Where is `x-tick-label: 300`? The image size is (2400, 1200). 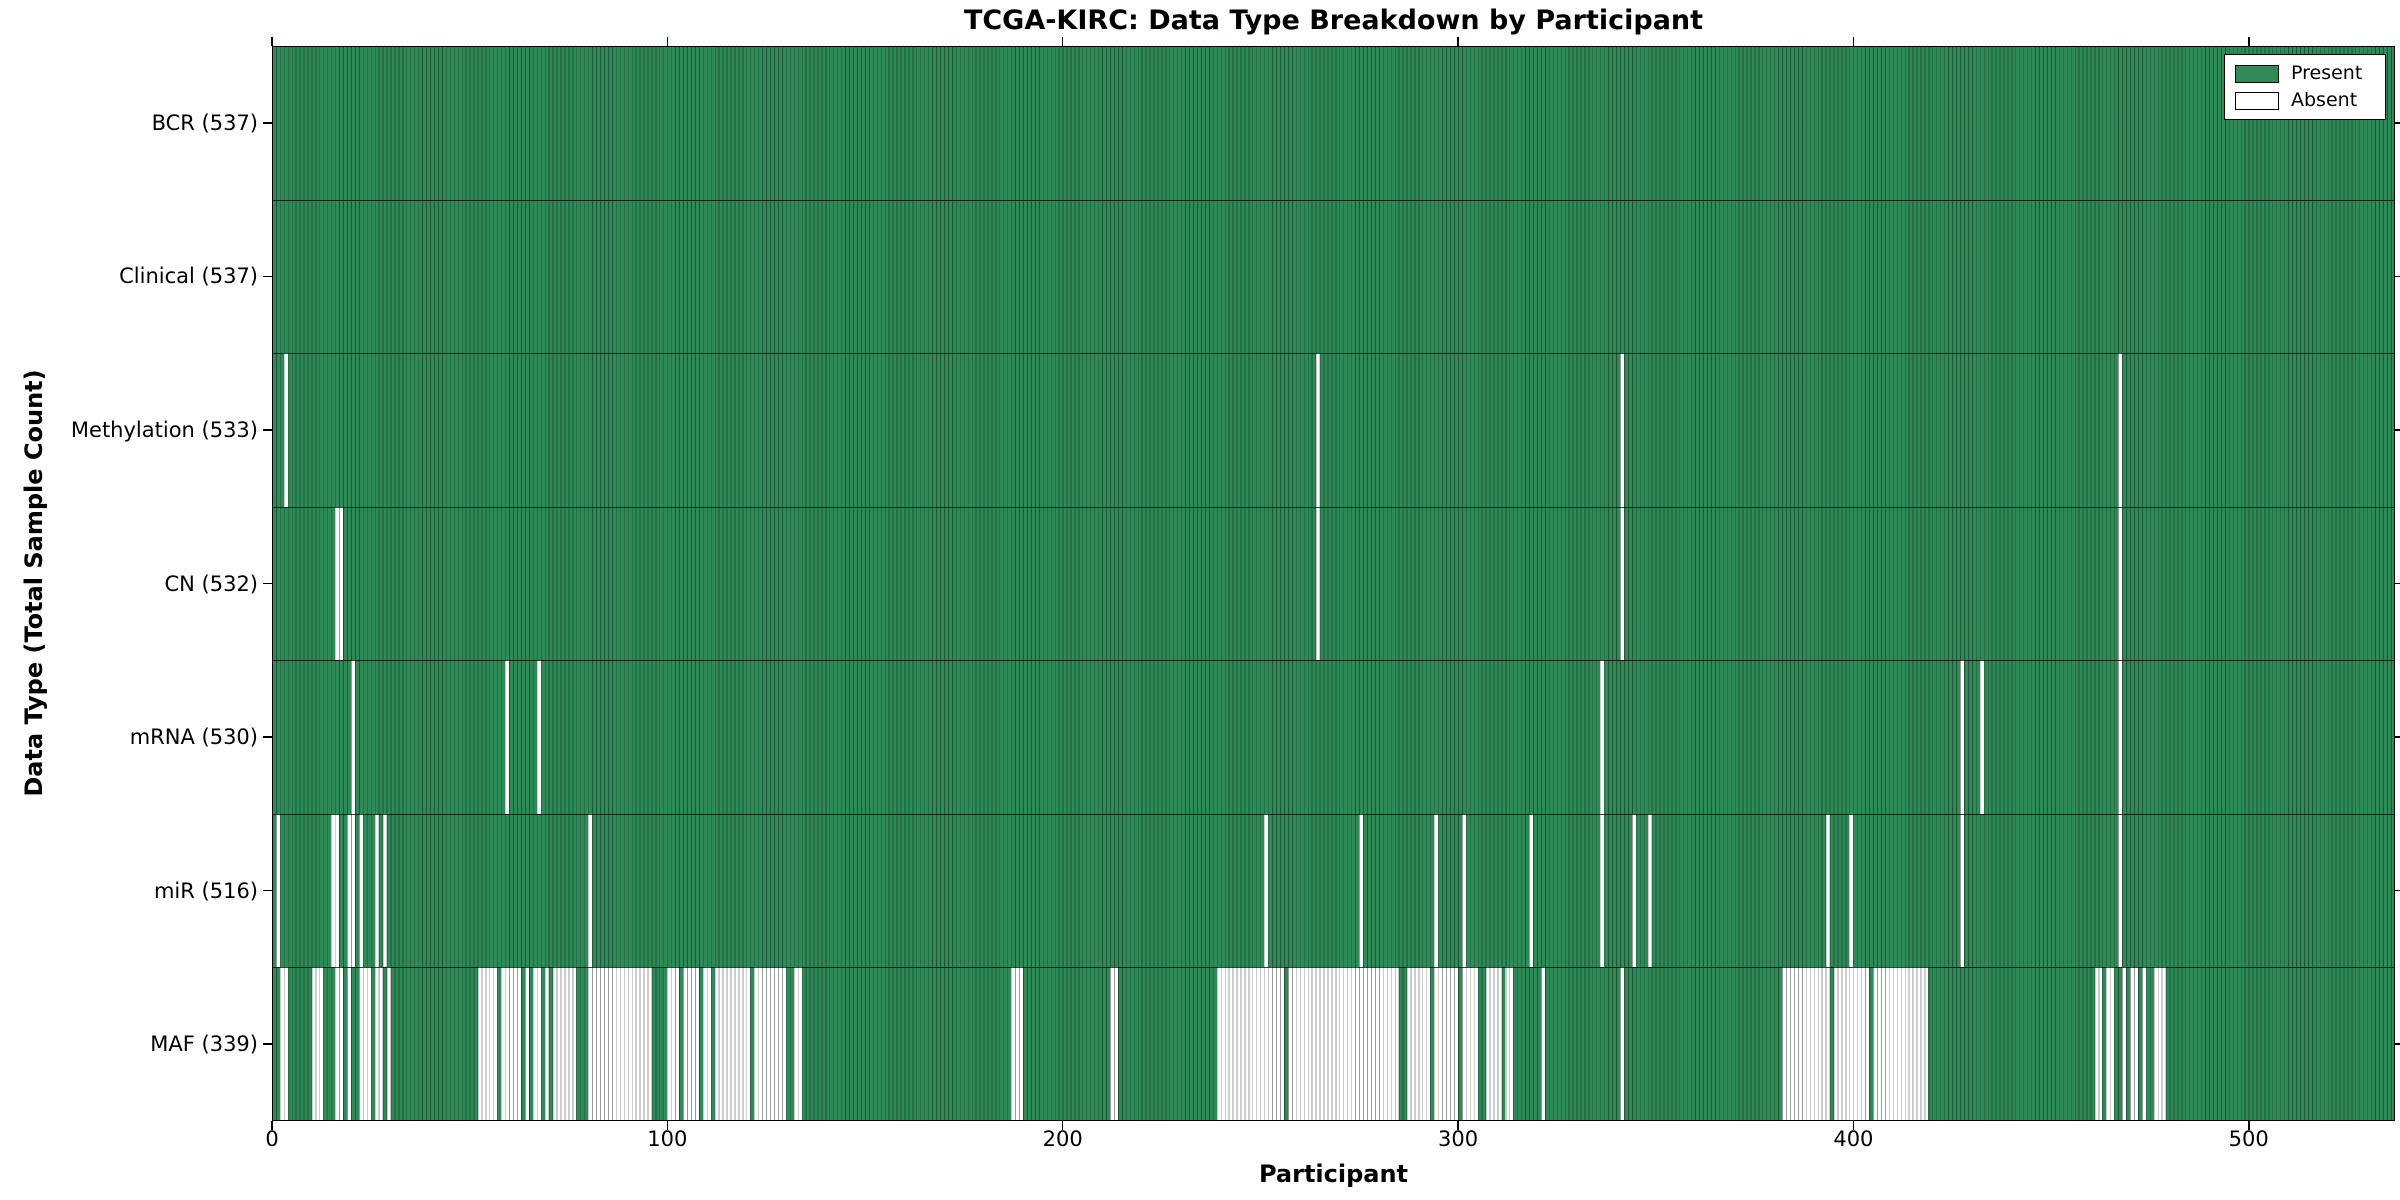 x-tick-label: 300 is located at coordinates (1458, 1139).